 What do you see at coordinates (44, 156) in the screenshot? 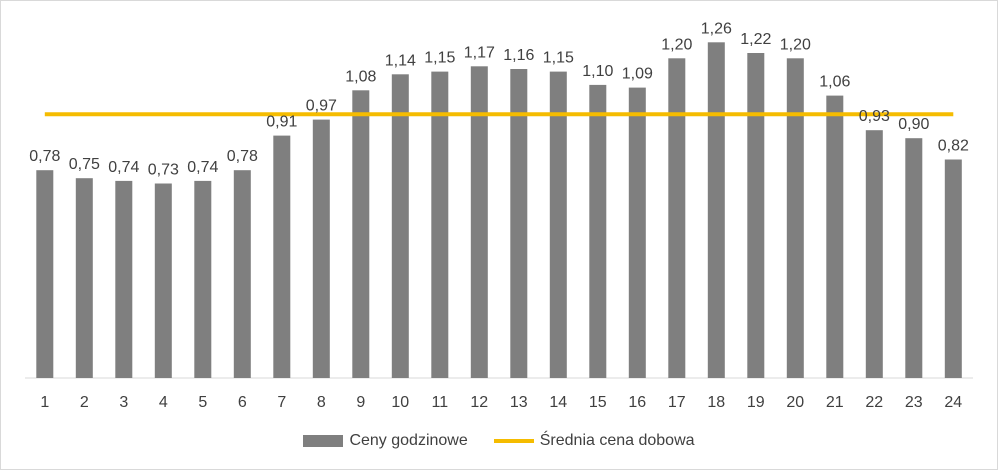
I see `data-label-hour-1: 0,78` at bounding box center [44, 156].